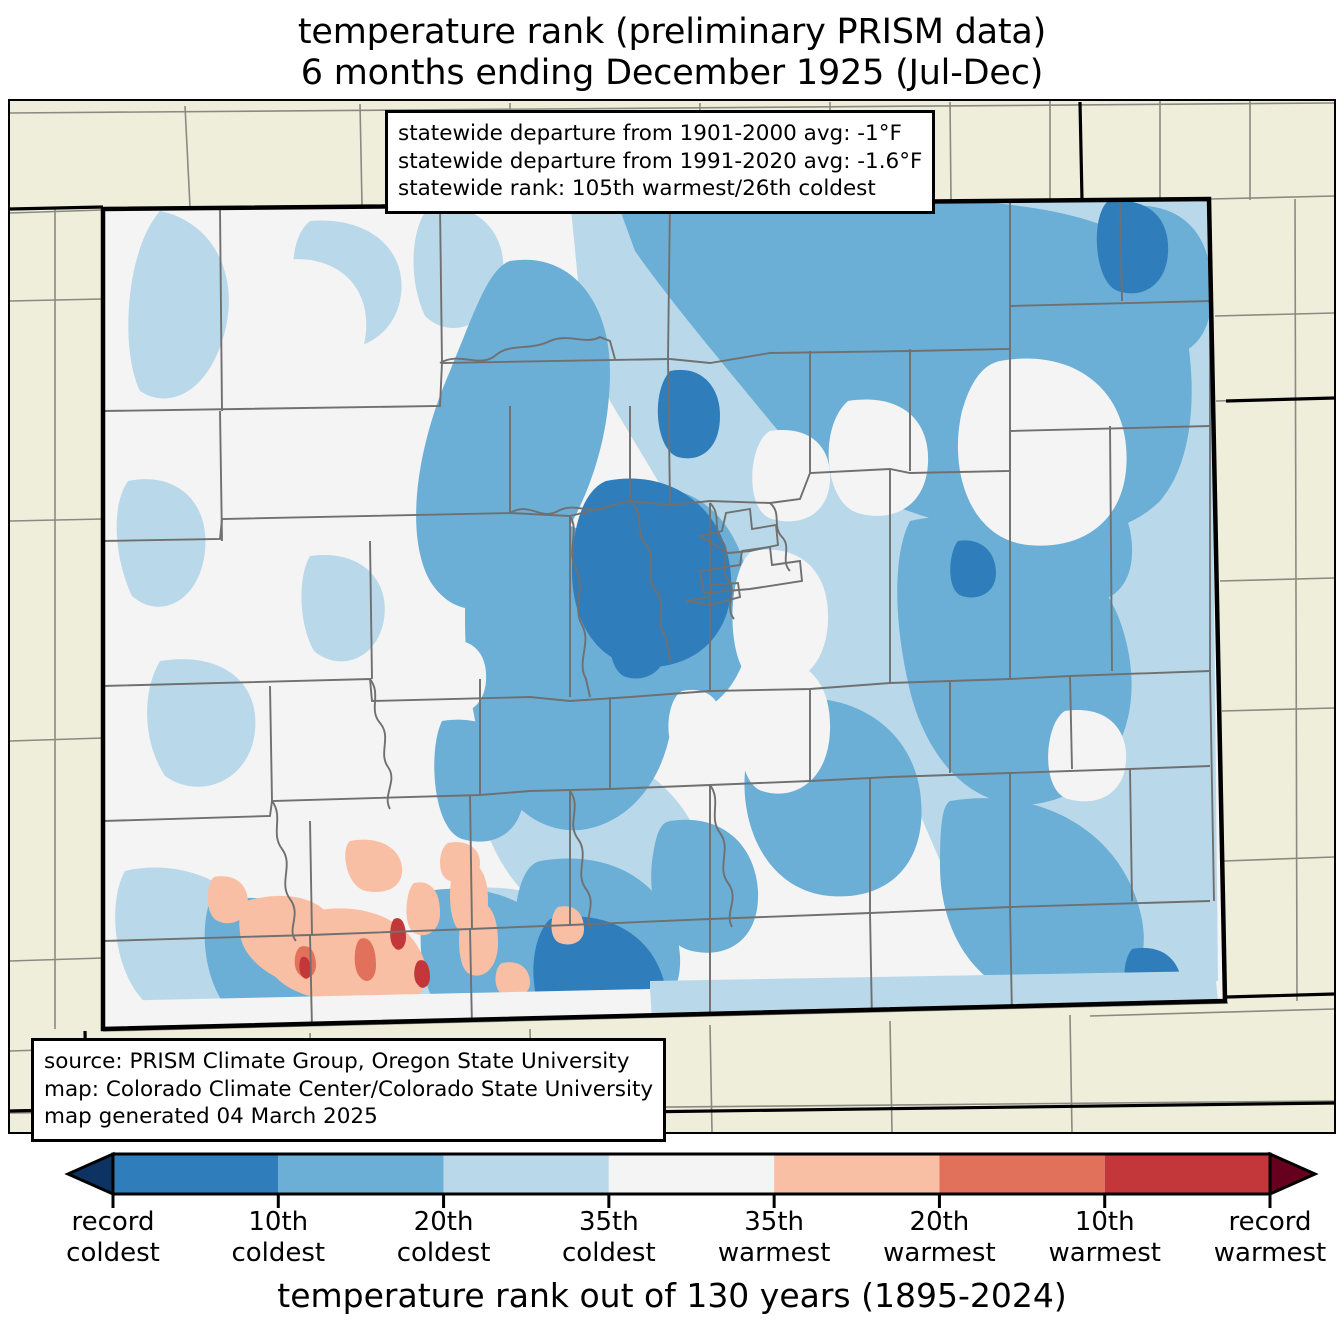 The height and width of the screenshot is (1332, 1344). I want to click on colorbar-outline, so click(691, 1174).